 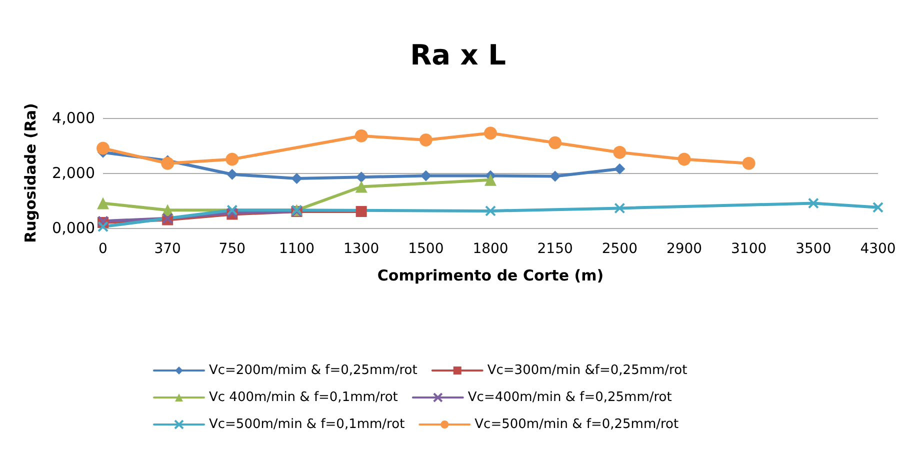 I want to click on legend-label: Vc 400m/min & f=0,1mm/rot, so click(x=303, y=397).